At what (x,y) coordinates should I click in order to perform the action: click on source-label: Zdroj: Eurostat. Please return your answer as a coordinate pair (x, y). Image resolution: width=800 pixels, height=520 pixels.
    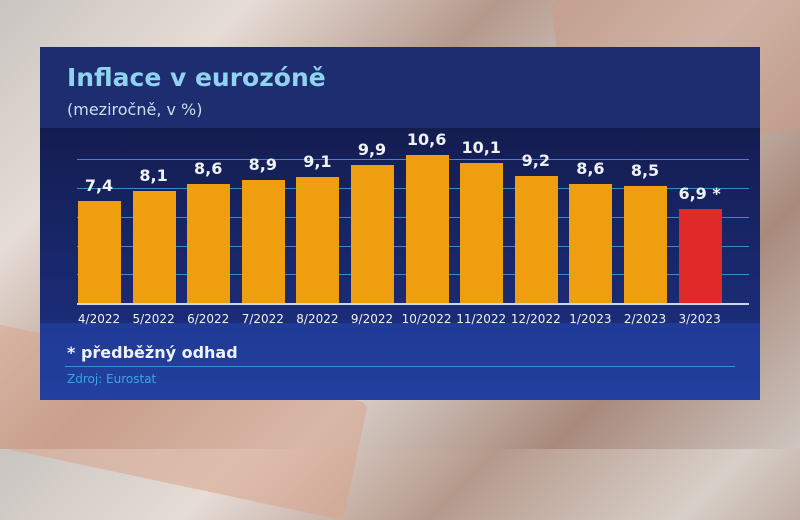
    Looking at the image, I should click on (112, 379).